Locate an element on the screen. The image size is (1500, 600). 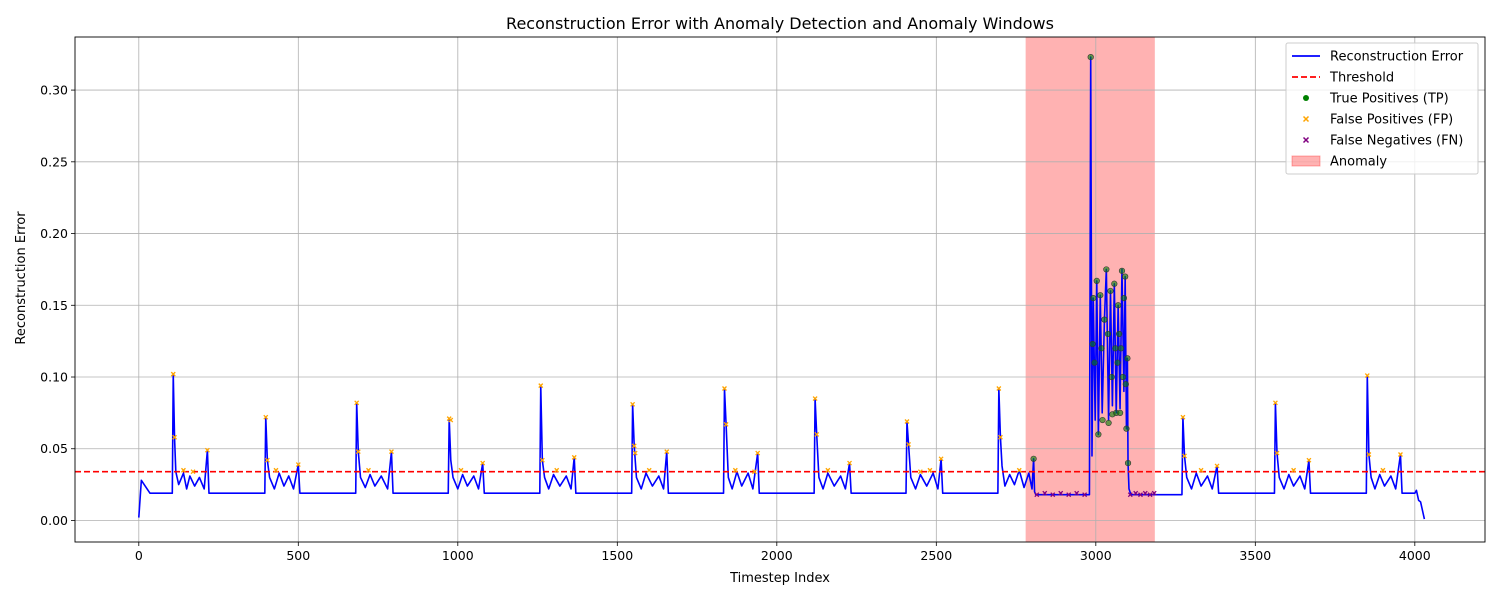
legend-item: True Positives (TP) is located at coordinates (1376, 99).